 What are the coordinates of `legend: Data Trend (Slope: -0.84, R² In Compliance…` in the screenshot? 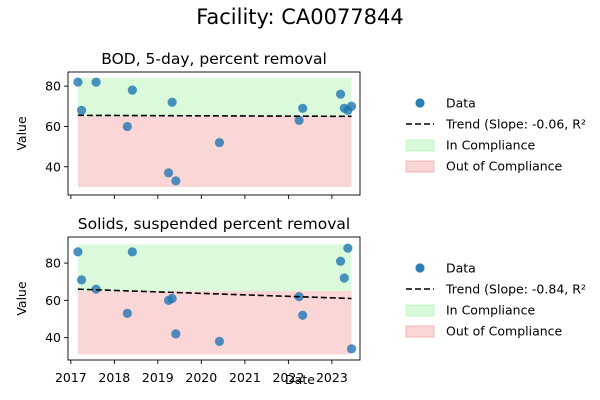 It's located at (495, 300).